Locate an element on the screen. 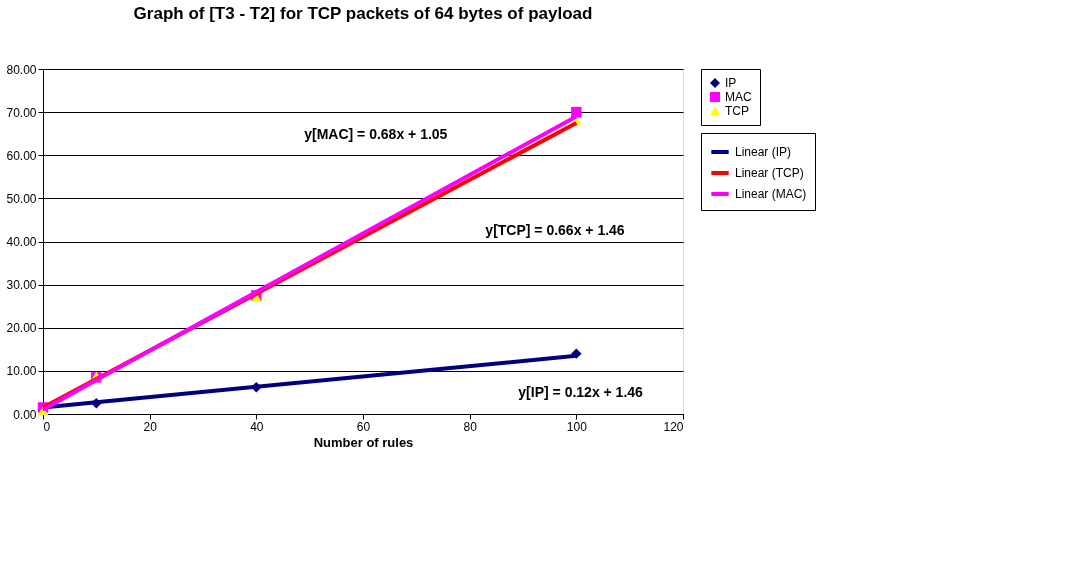  chart-title: Graph of [T3 - T2] for TCP packets of 64 bytes of payload is located at coordinates (363, 13).